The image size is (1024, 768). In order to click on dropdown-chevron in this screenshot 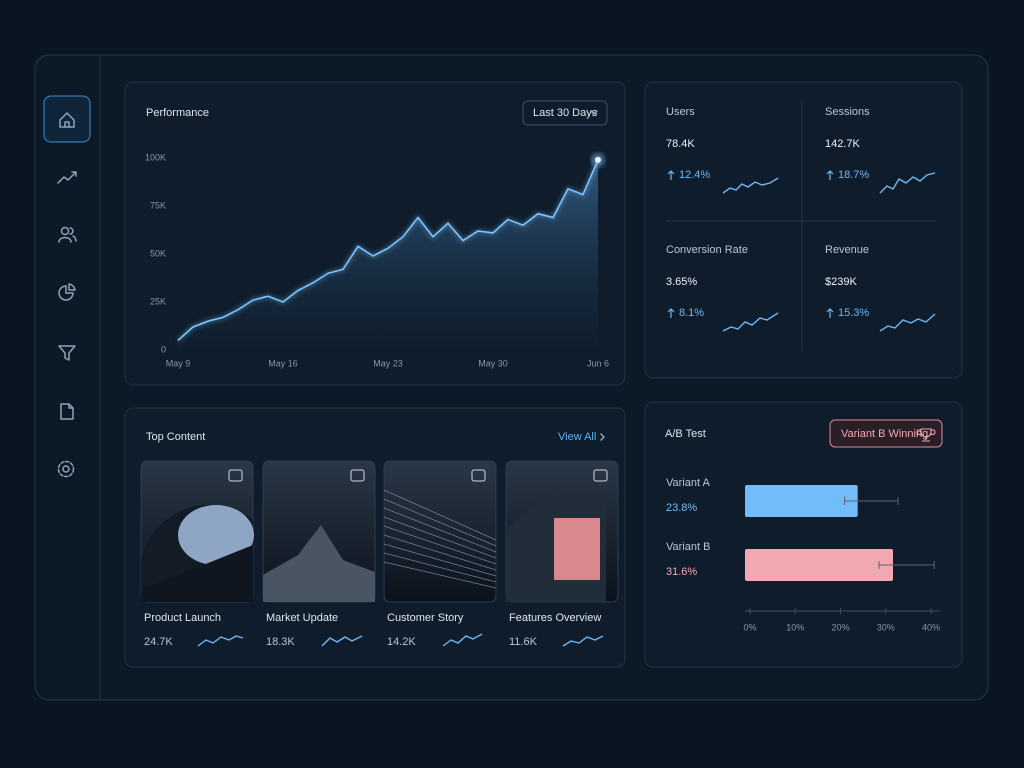, I will do `click(594, 112)`.